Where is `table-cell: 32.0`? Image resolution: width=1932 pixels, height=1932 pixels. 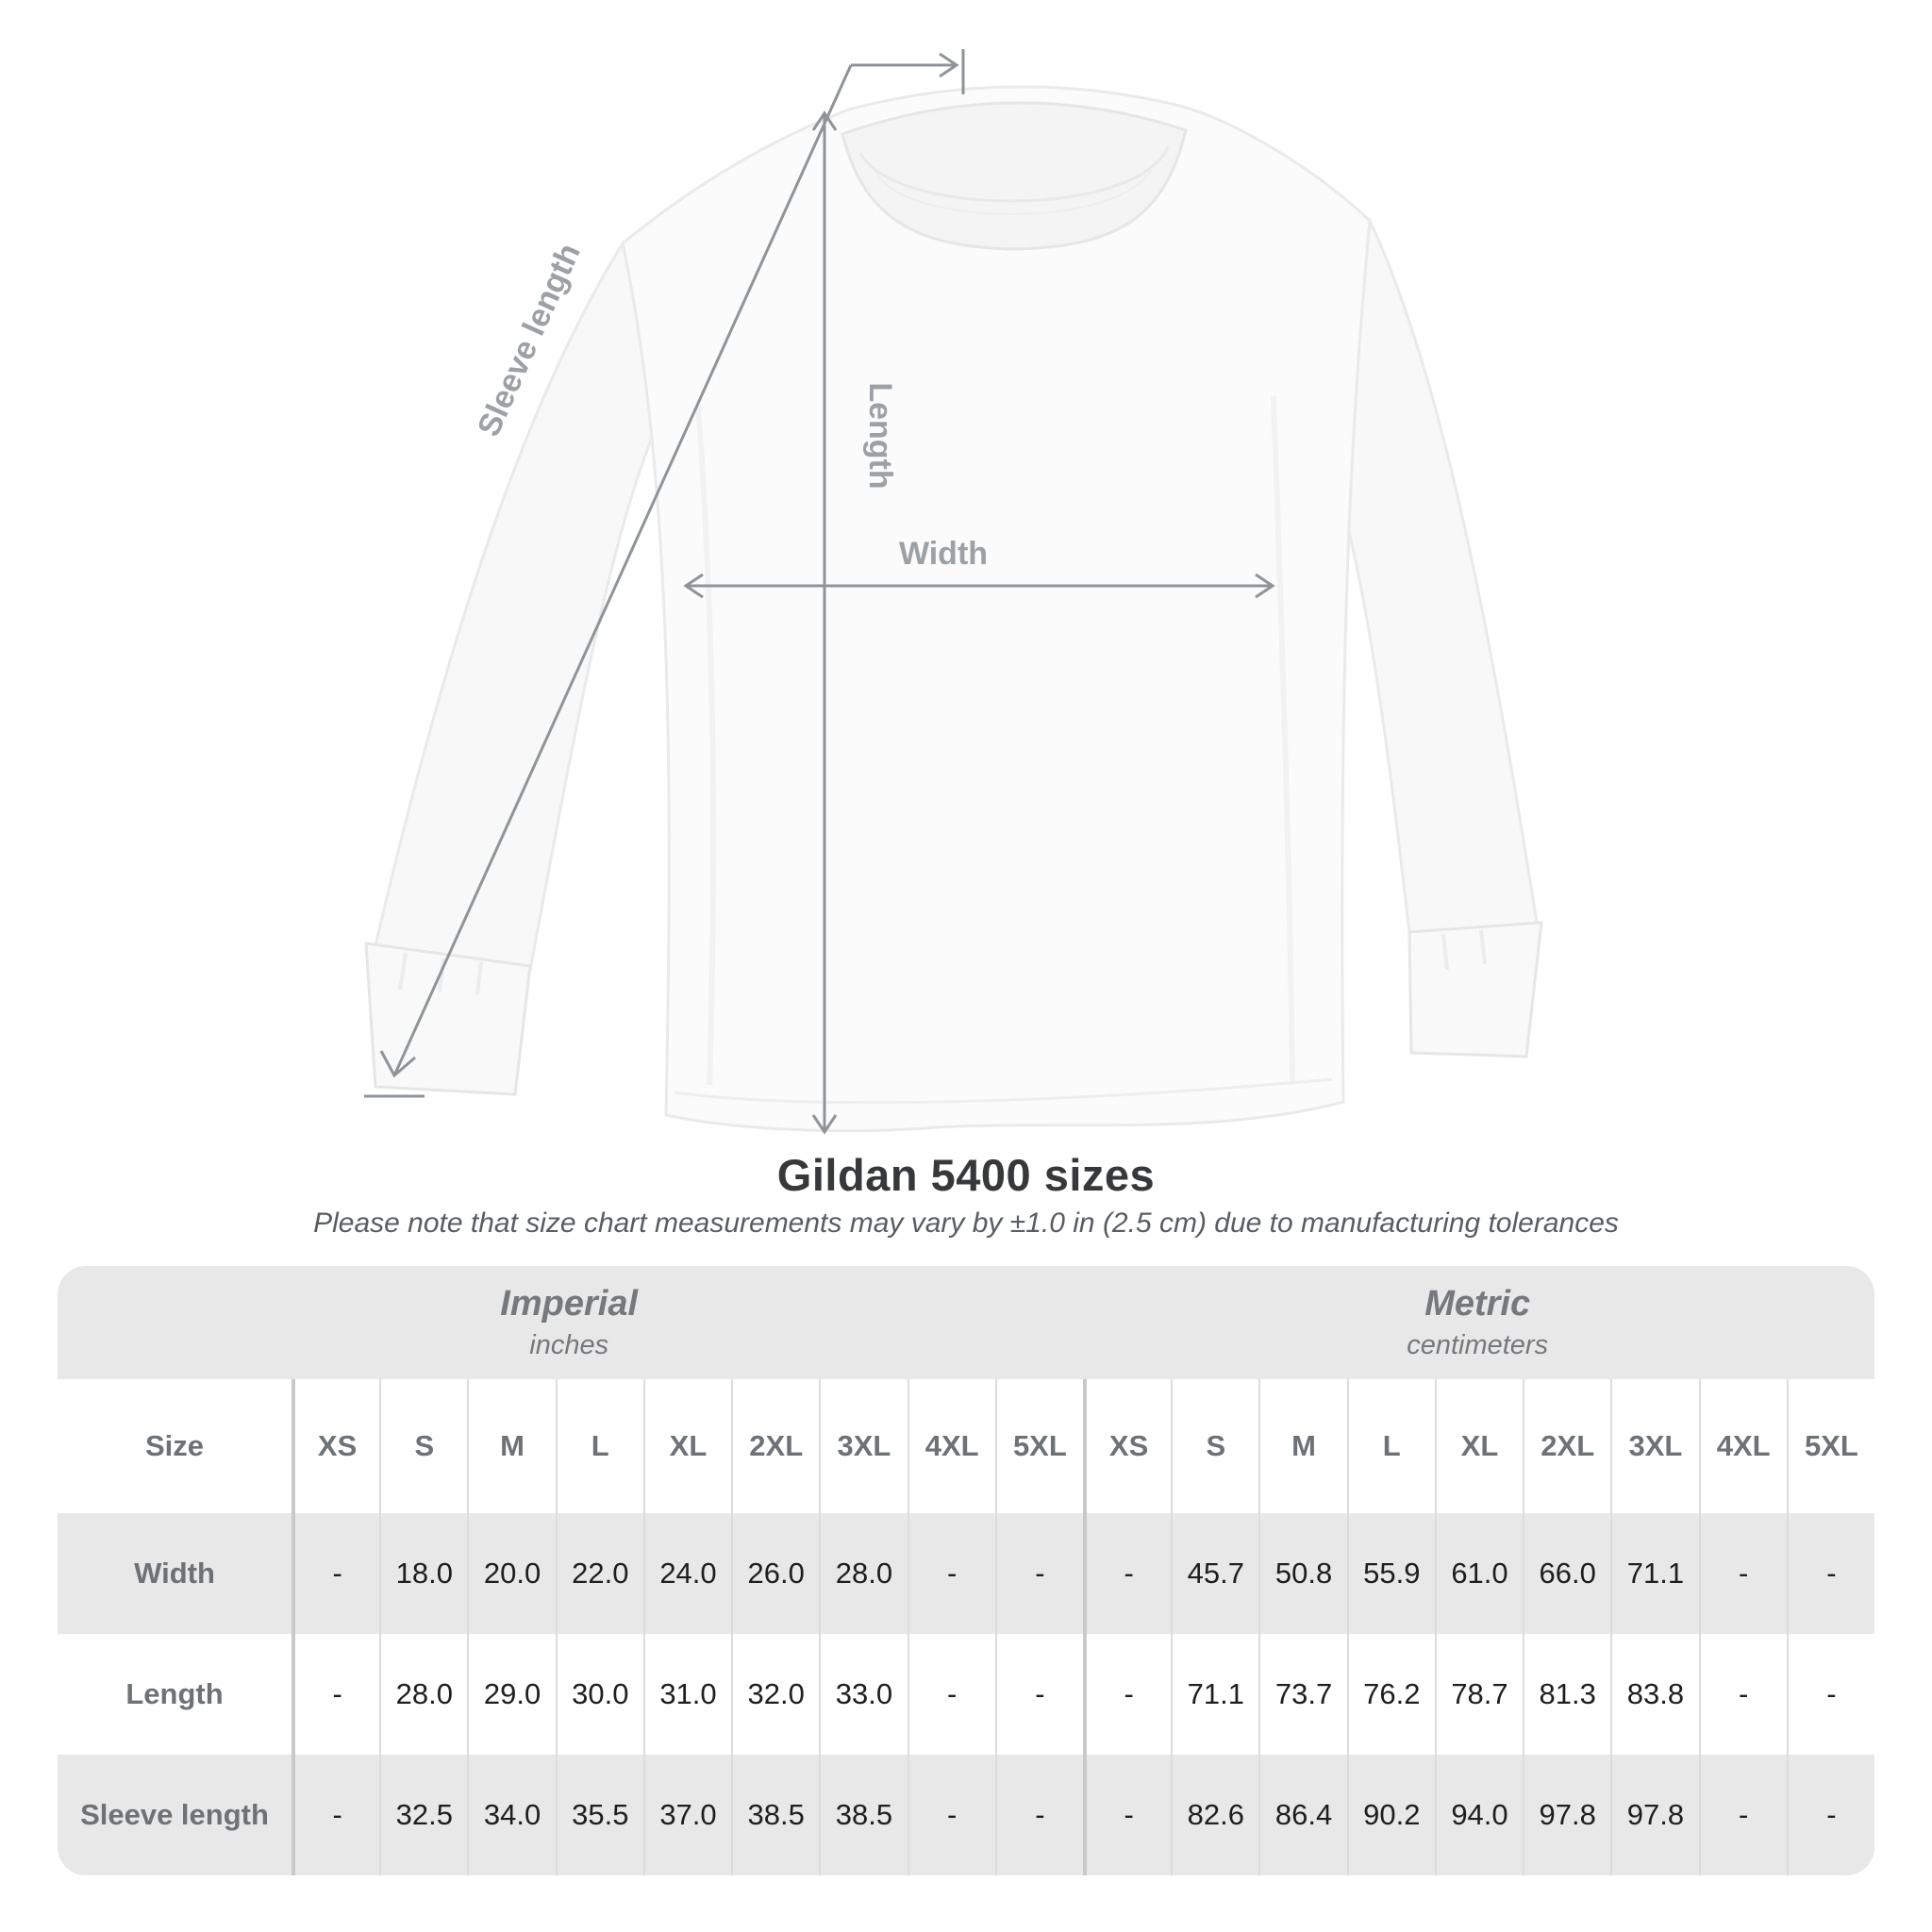 table-cell: 32.0 is located at coordinates (775, 1694).